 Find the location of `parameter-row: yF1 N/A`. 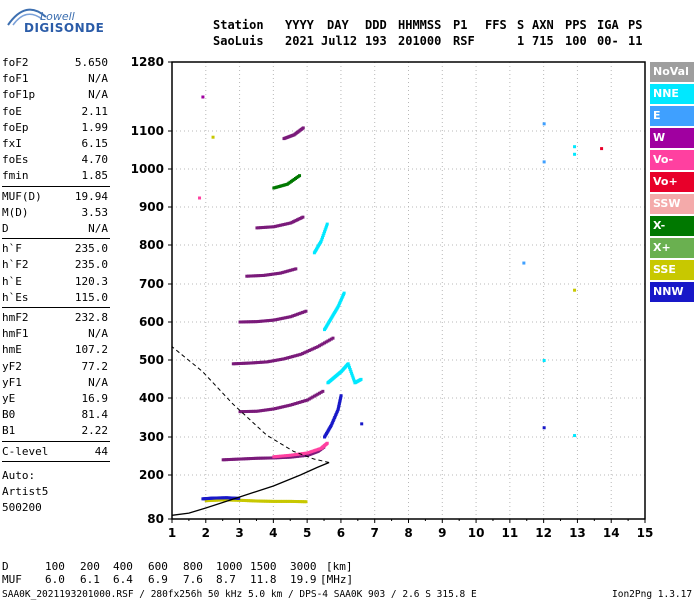

parameter-row: yF1 N/A is located at coordinates (56, 383).